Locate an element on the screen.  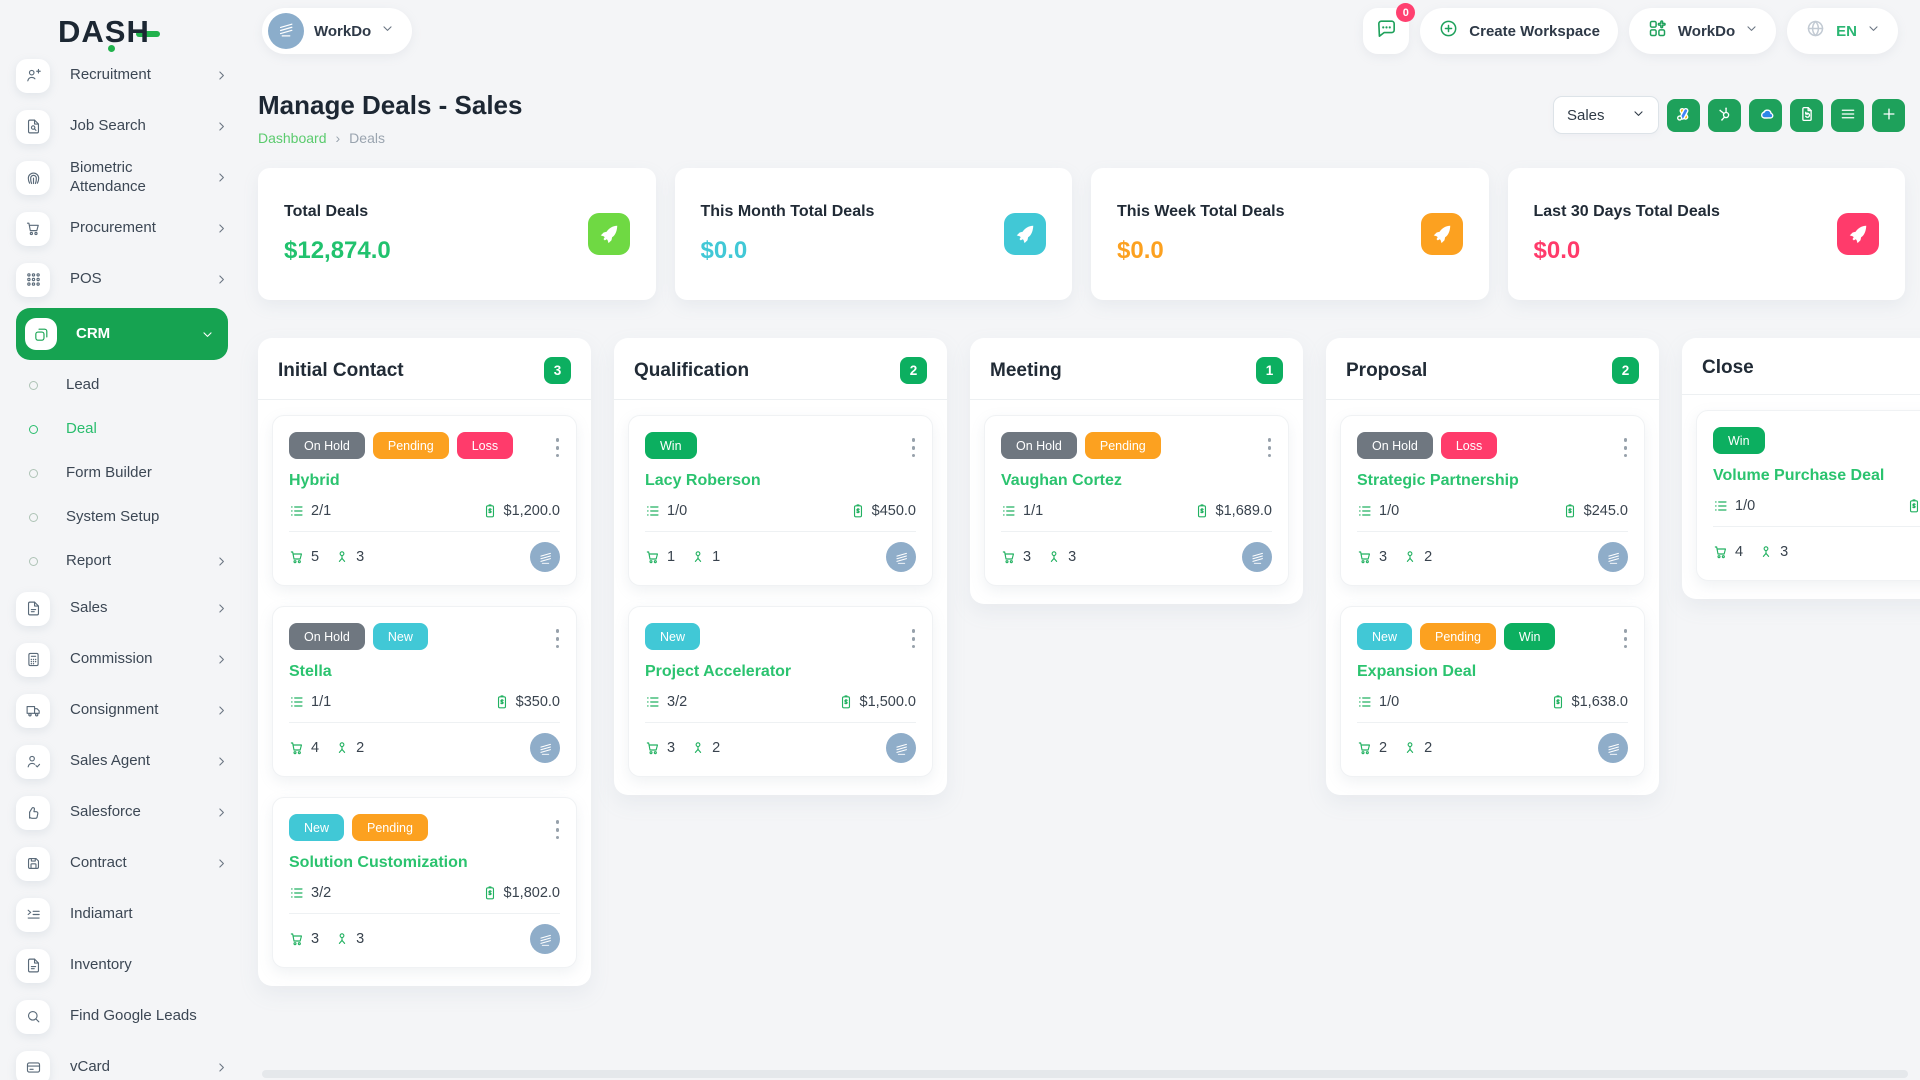
contacts-icon is located at coordinates (698, 748).